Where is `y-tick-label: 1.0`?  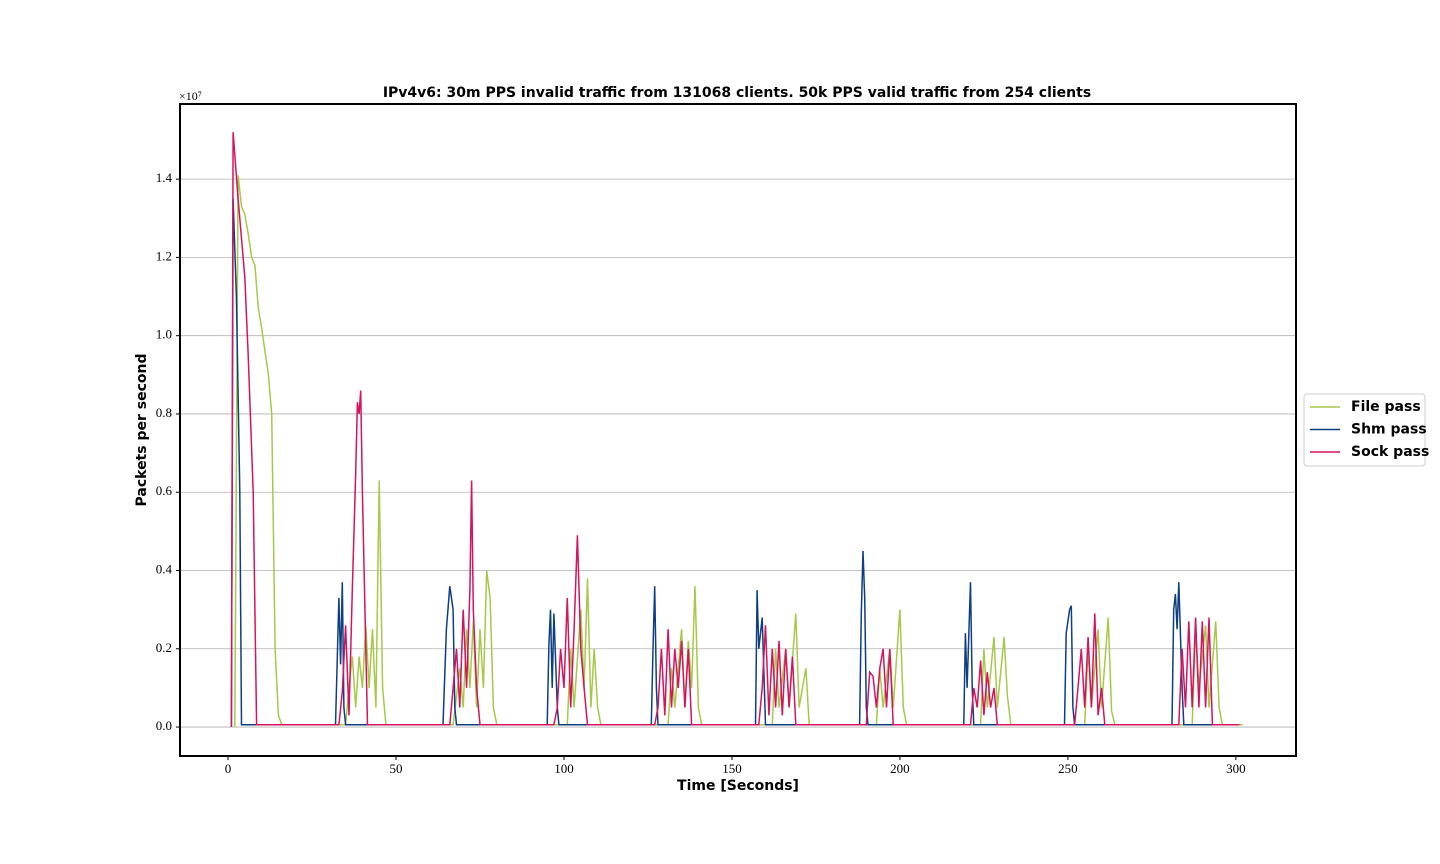
y-tick-label: 1.0 is located at coordinates (164, 334).